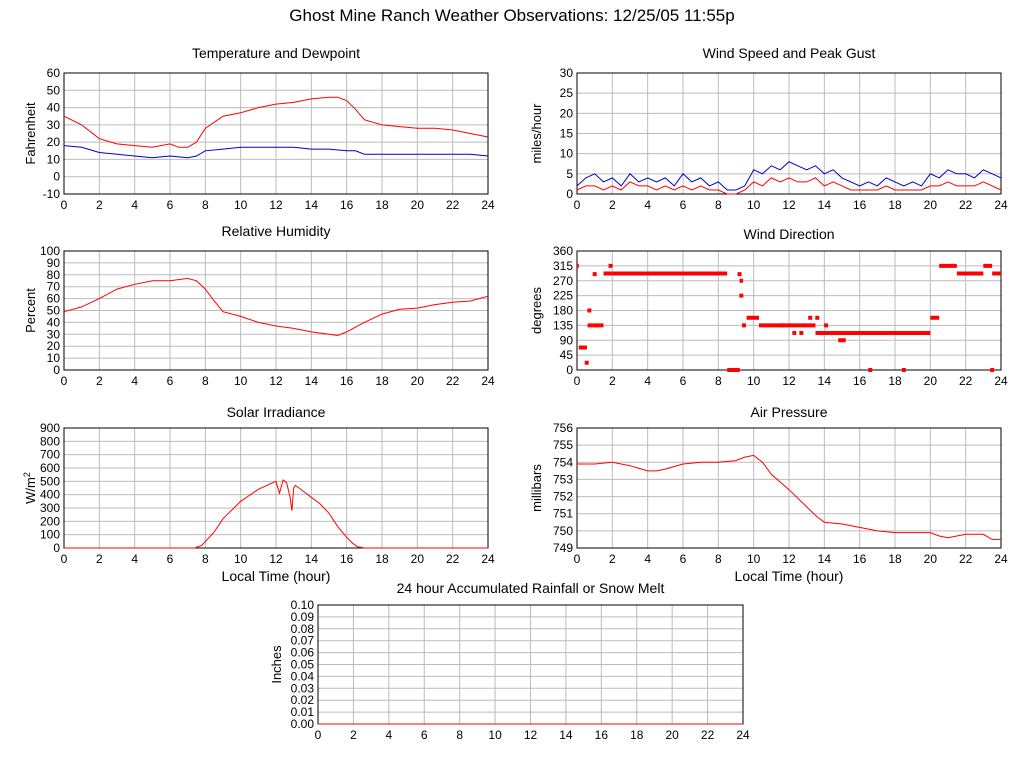 The width and height of the screenshot is (1024, 768). What do you see at coordinates (931, 559) in the screenshot?
I see `pressure-x-tick: 20` at bounding box center [931, 559].